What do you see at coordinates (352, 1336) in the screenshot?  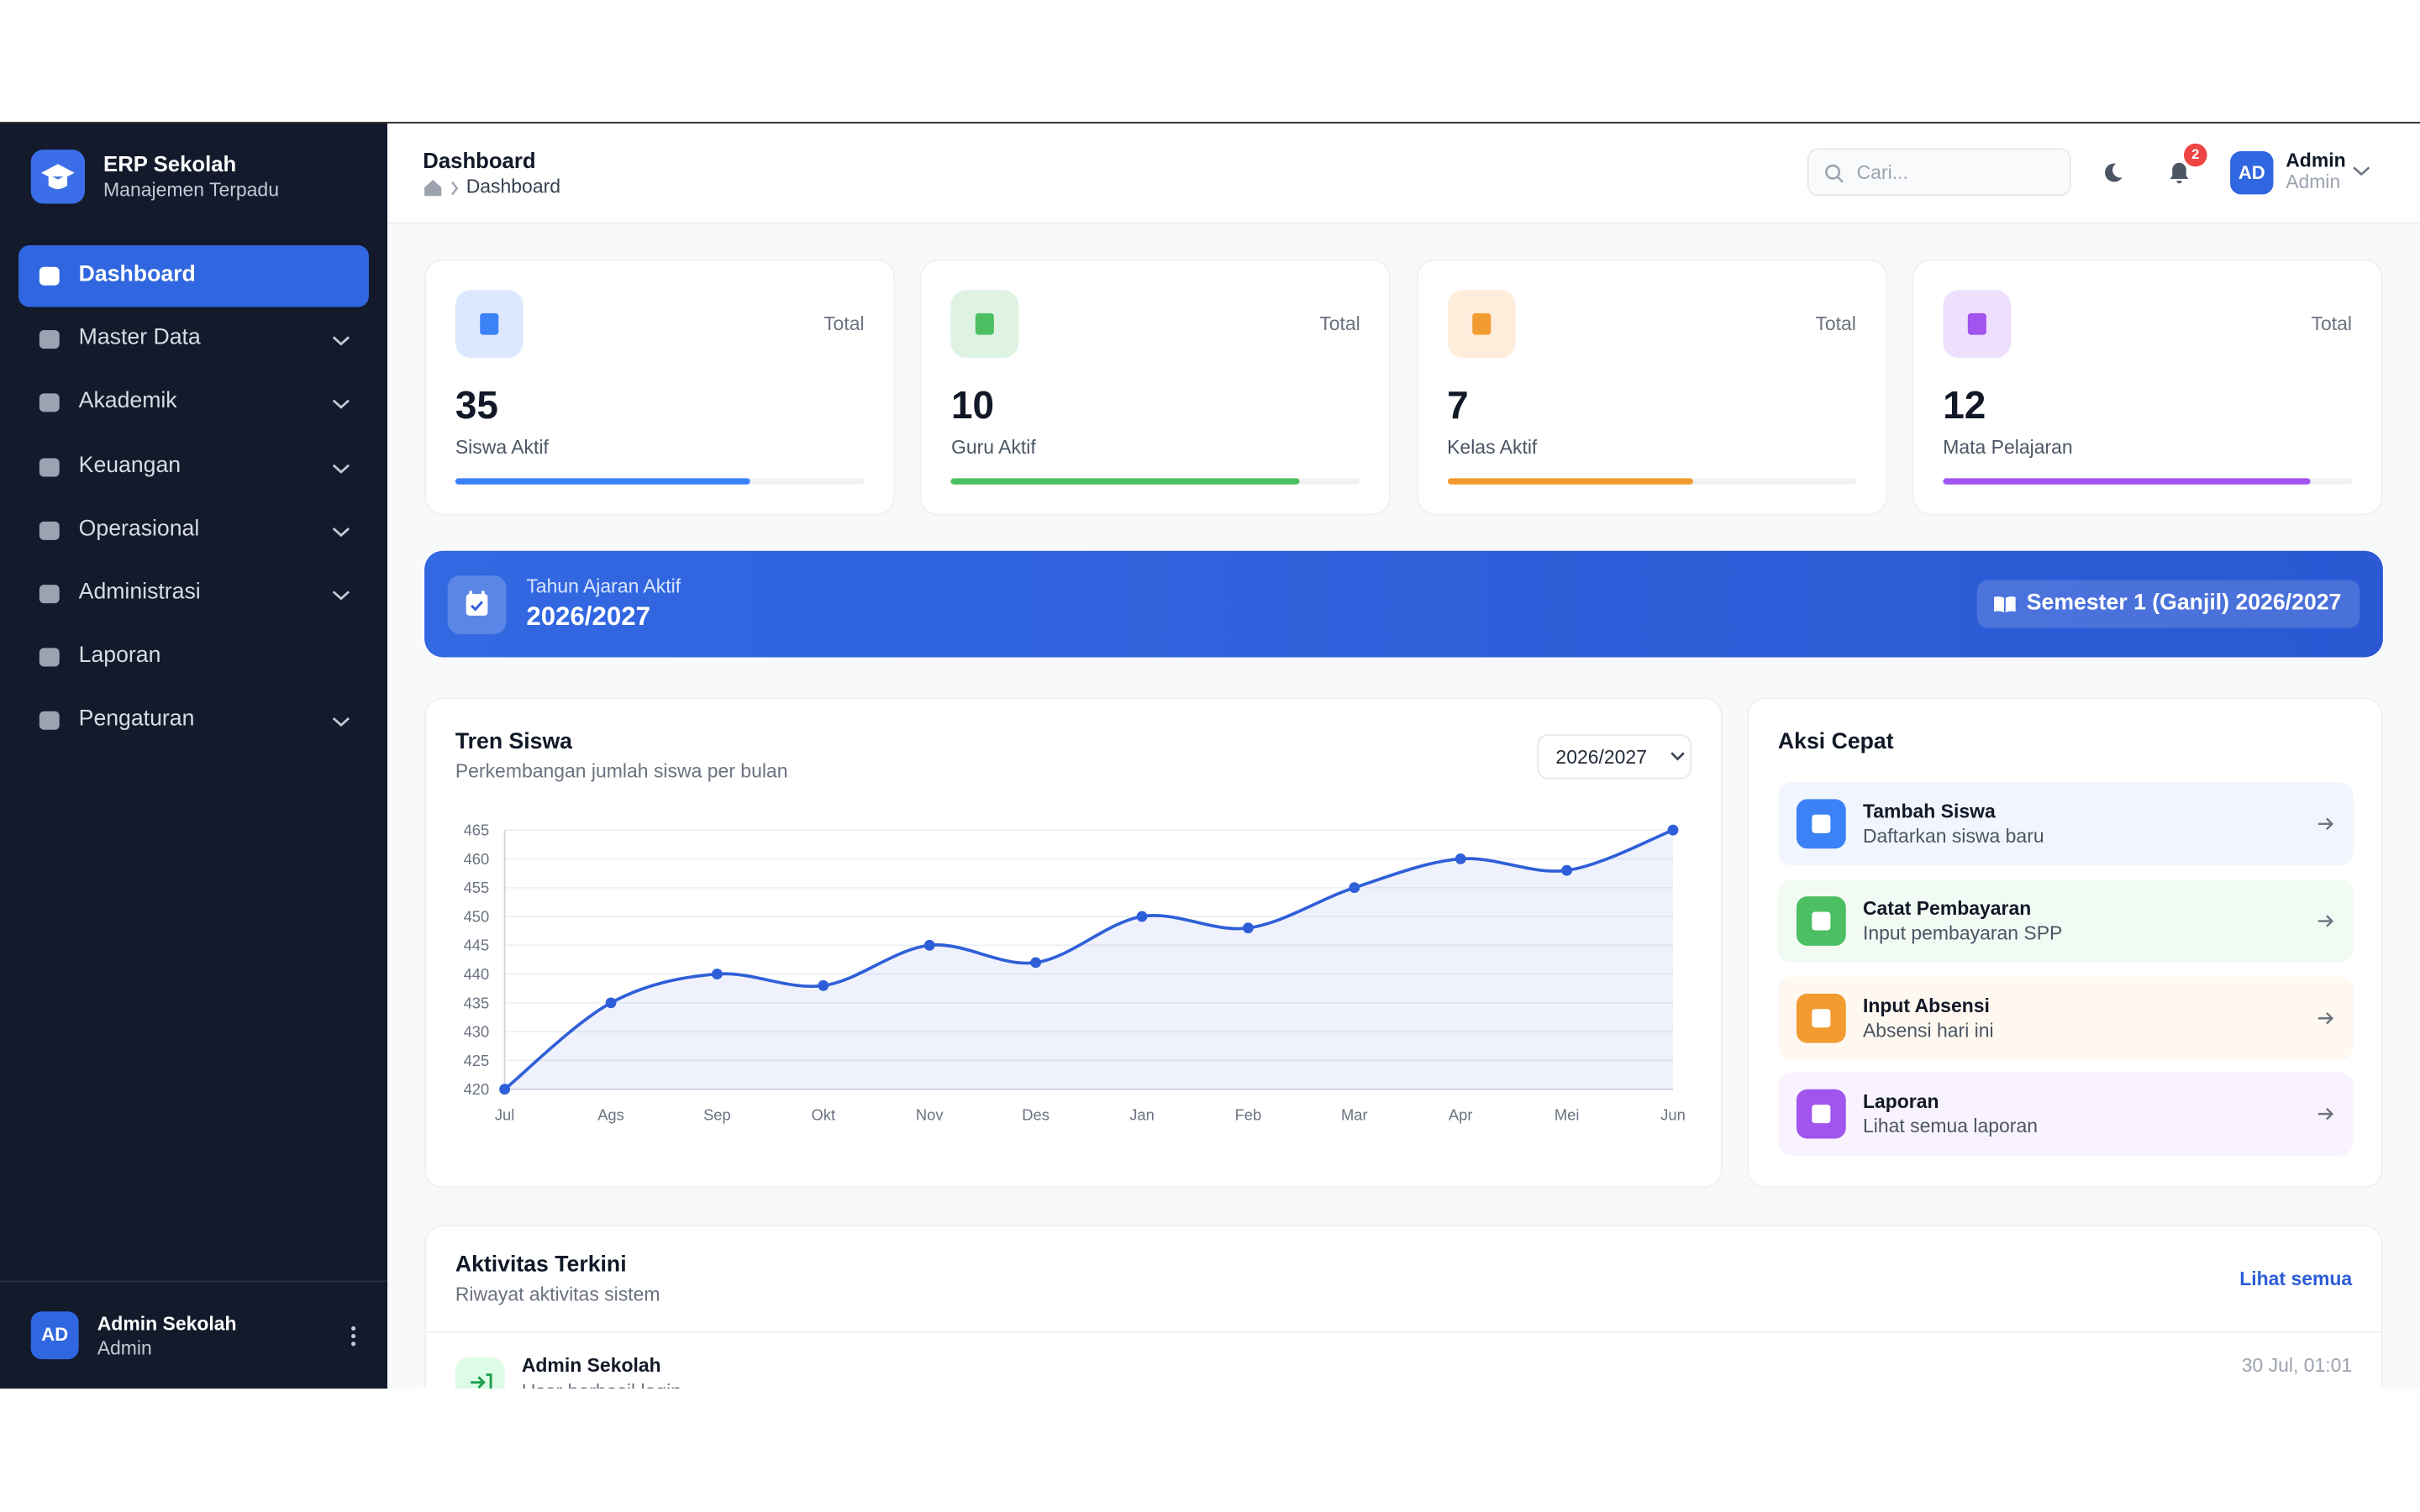 I see `more-button` at bounding box center [352, 1336].